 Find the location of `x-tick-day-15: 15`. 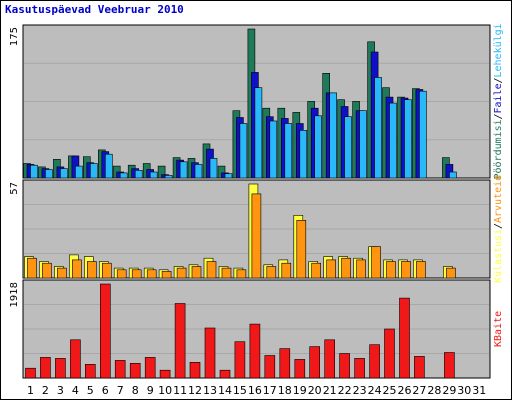

x-tick-day-15: 15 is located at coordinates (240, 390).